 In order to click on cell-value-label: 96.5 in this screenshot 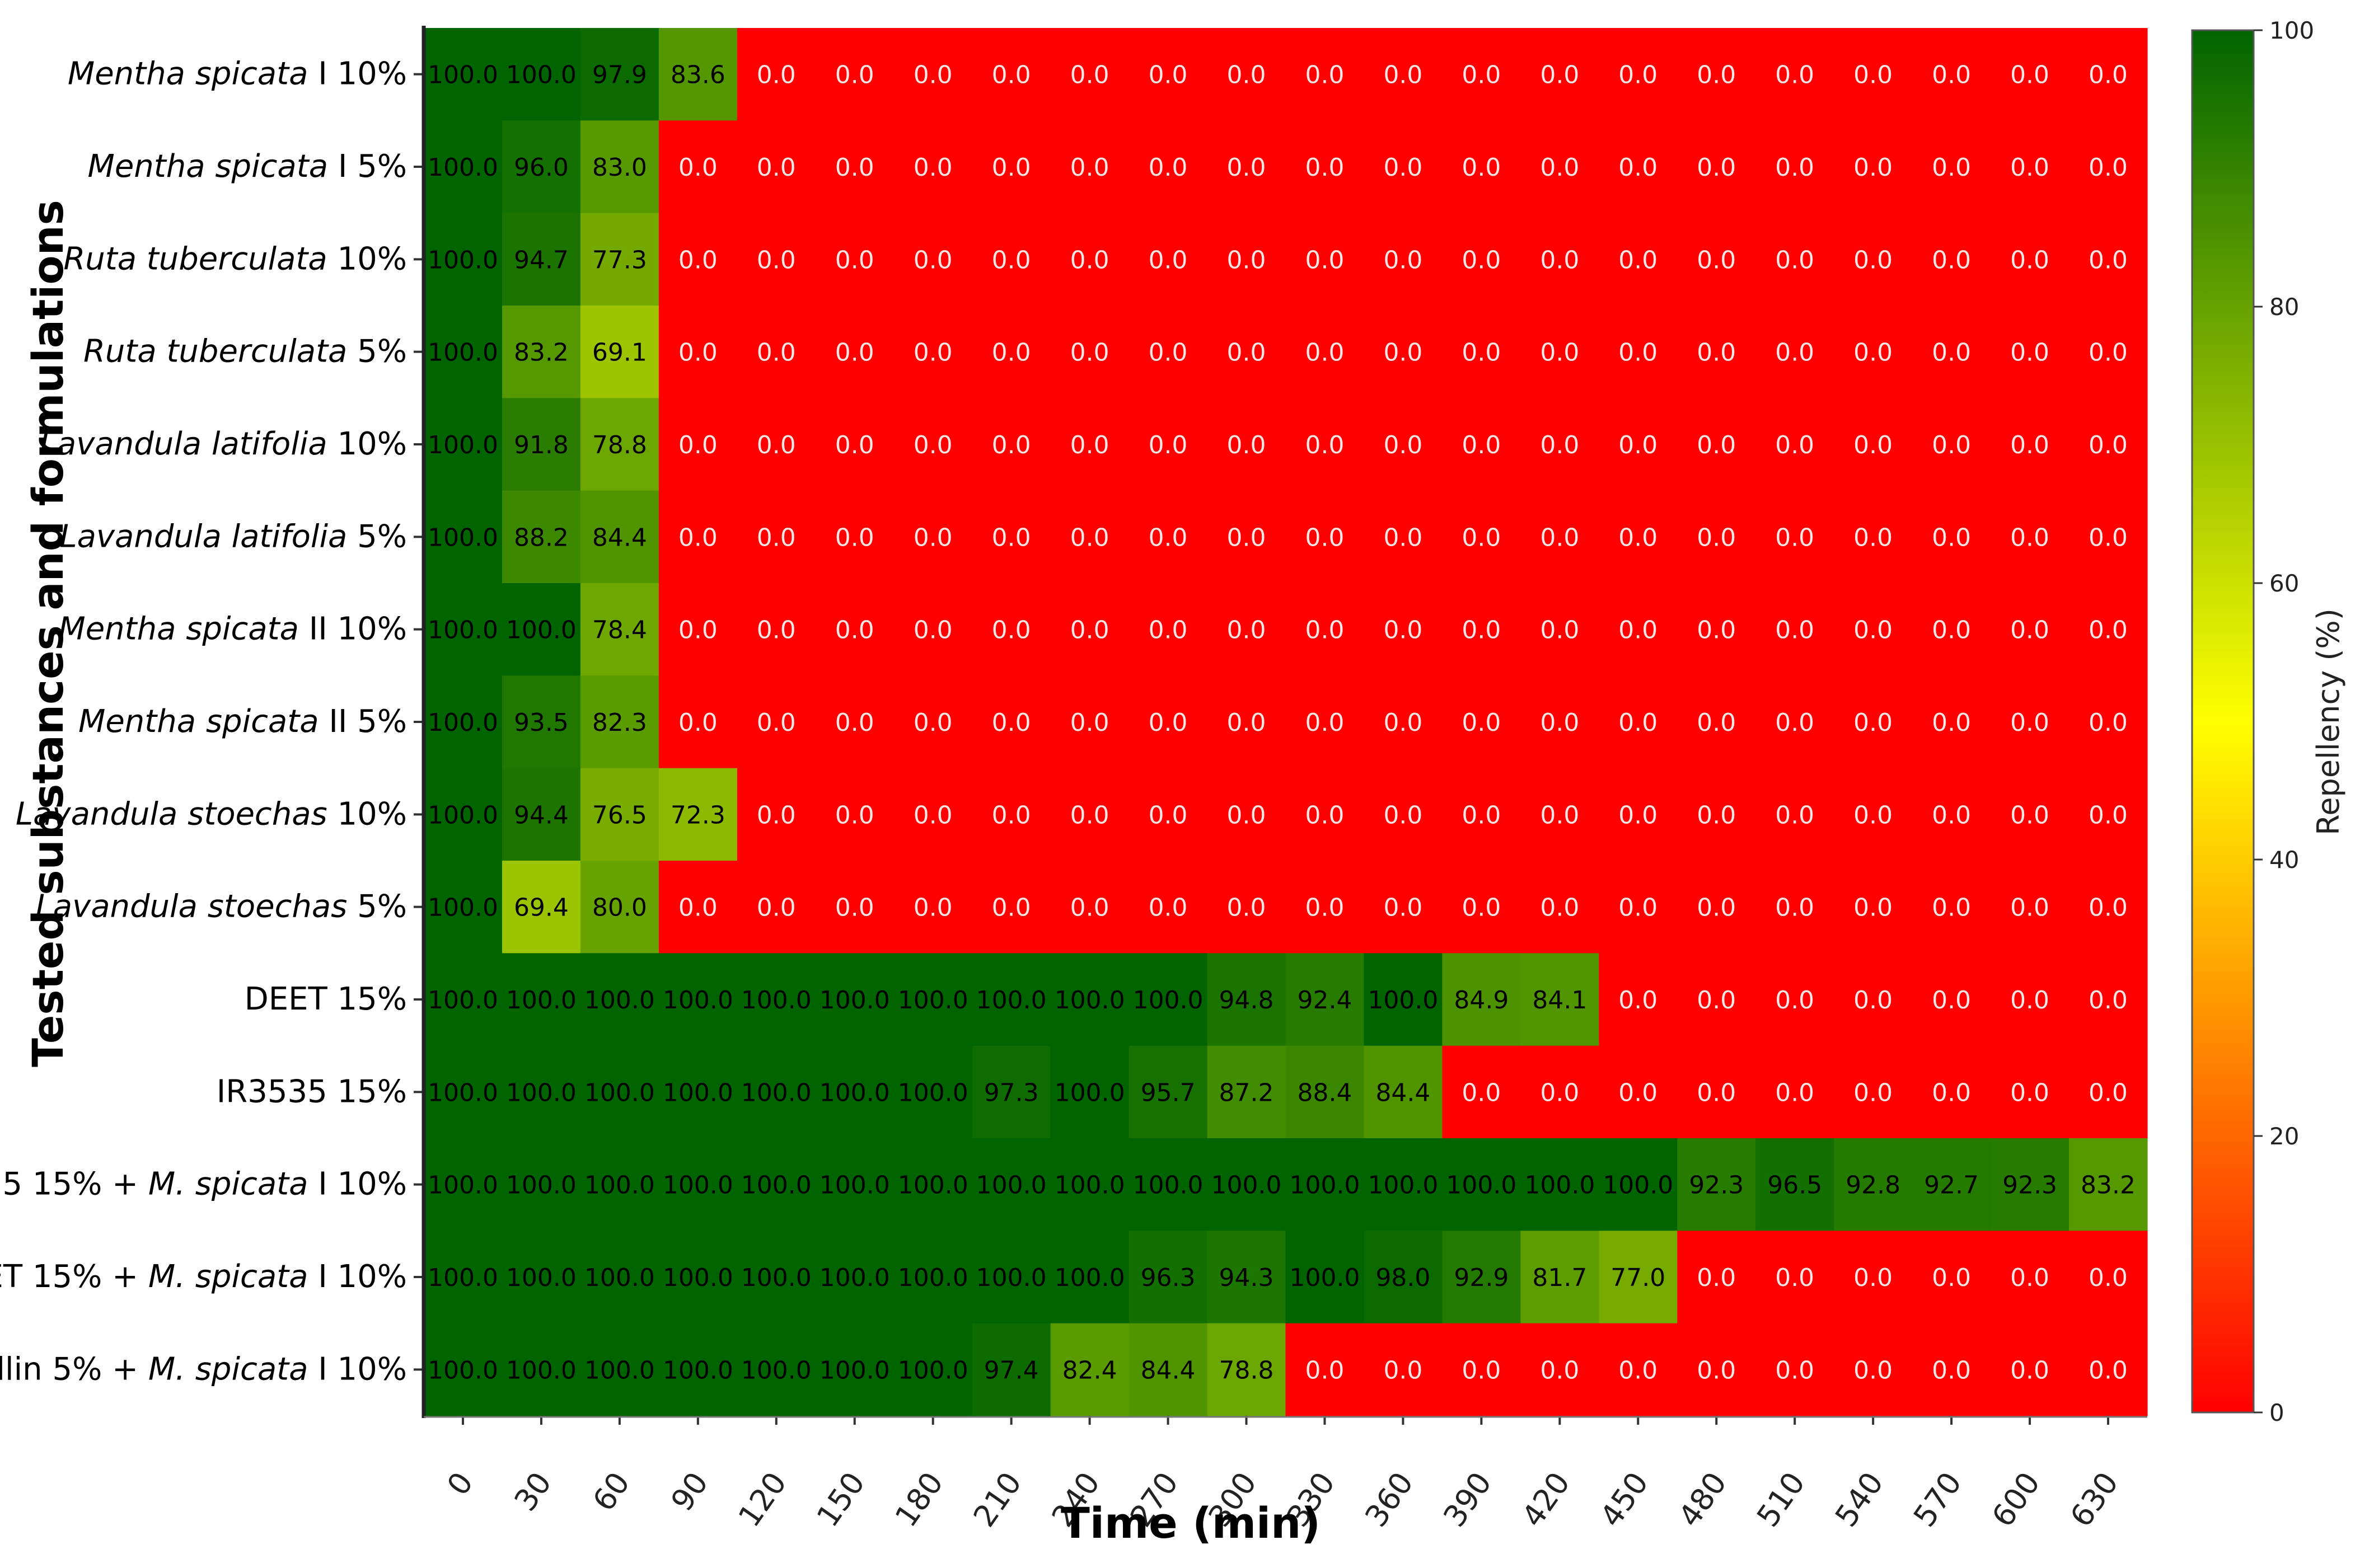, I will do `click(1795, 1186)`.